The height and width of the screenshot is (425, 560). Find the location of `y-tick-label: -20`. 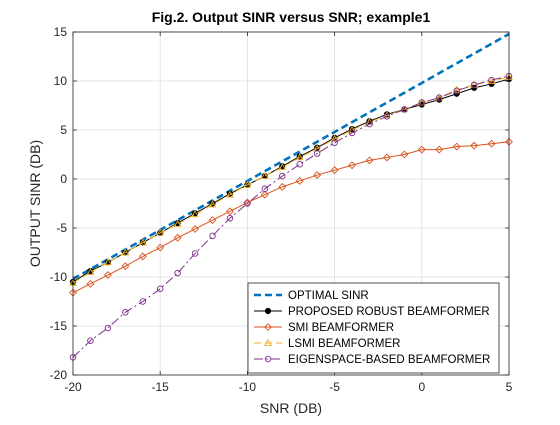

y-tick-label: -20 is located at coordinates (59, 375).